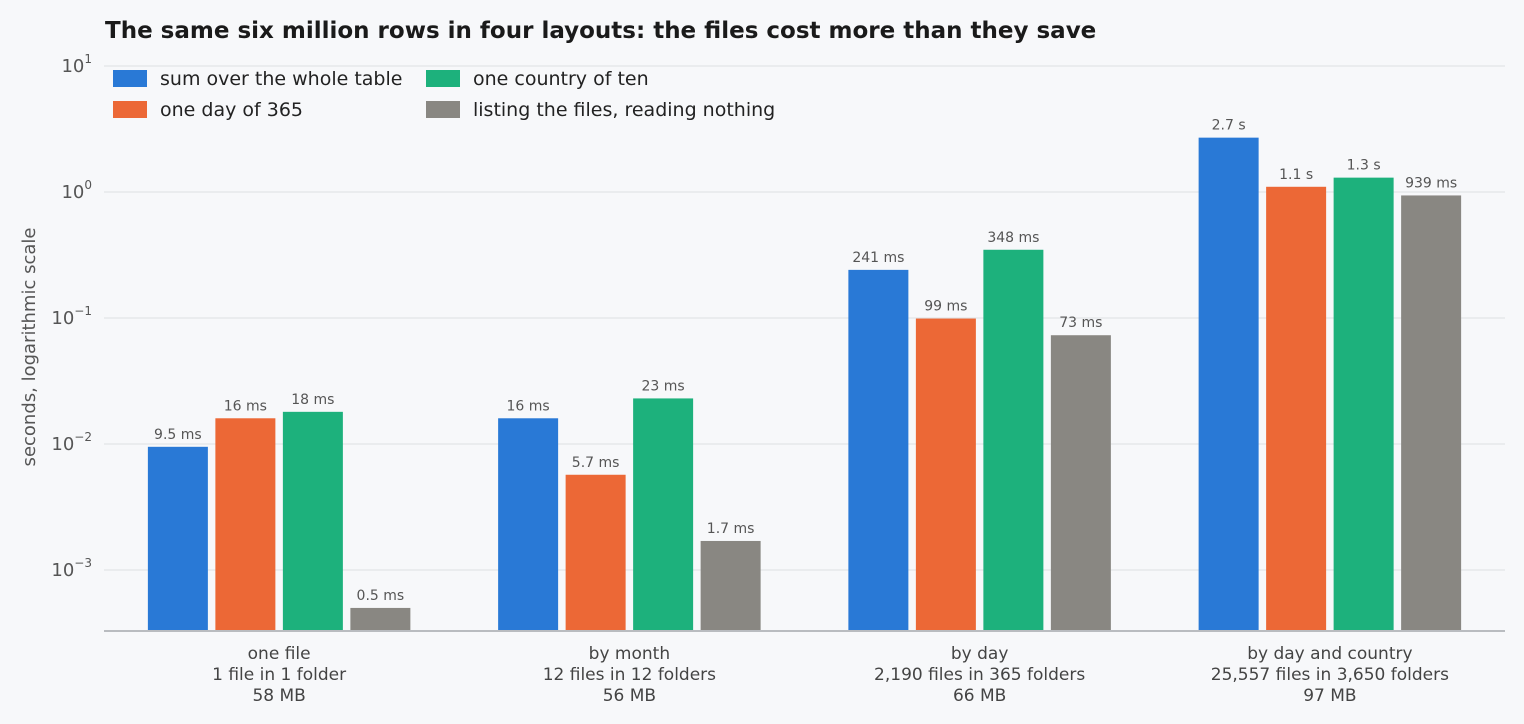  What do you see at coordinates (731, 529) in the screenshot?
I see `data-label: 1.7 ms` at bounding box center [731, 529].